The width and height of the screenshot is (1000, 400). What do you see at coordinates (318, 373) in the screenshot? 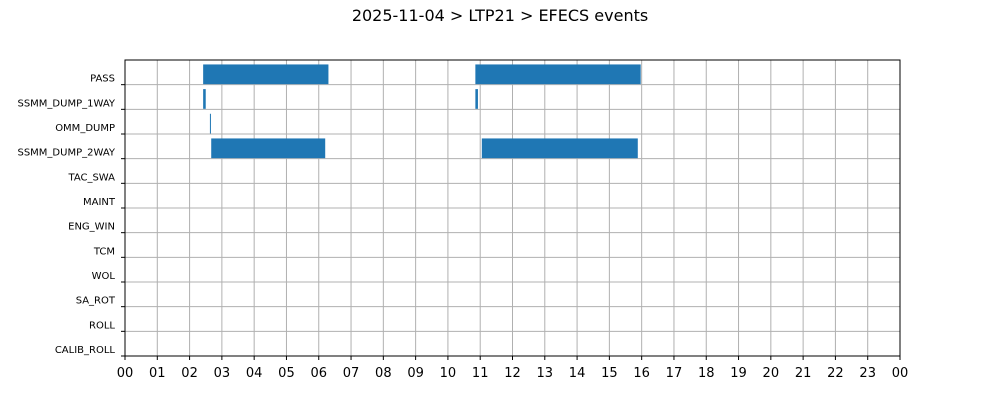
I see `x-tick-label: 06` at bounding box center [318, 373].